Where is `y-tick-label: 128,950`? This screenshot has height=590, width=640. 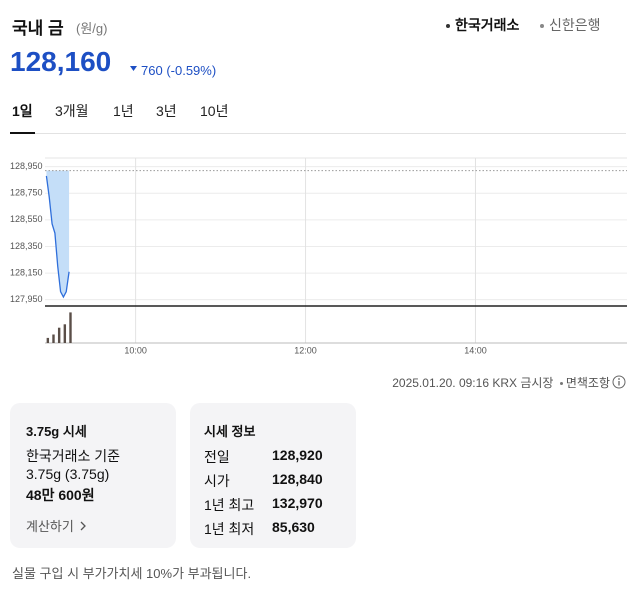 y-tick-label: 128,950 is located at coordinates (26, 166).